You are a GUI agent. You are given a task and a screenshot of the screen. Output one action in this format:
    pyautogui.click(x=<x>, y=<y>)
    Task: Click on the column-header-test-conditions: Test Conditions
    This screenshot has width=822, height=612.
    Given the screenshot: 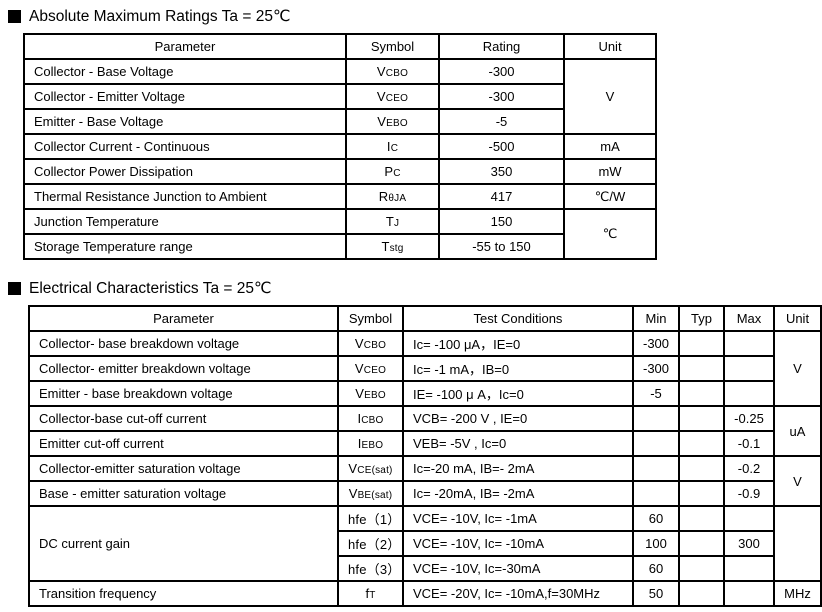 What is the action you would take?
    pyautogui.click(x=518, y=318)
    